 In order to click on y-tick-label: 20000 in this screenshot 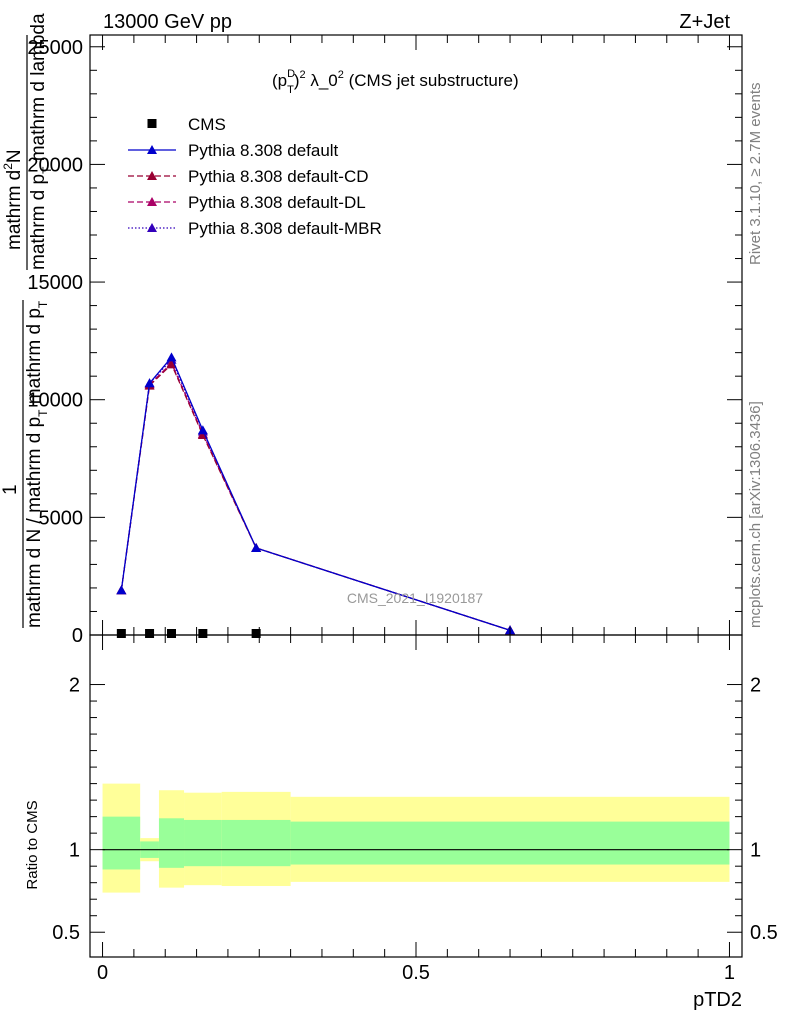, I will do `click(55, 165)`.